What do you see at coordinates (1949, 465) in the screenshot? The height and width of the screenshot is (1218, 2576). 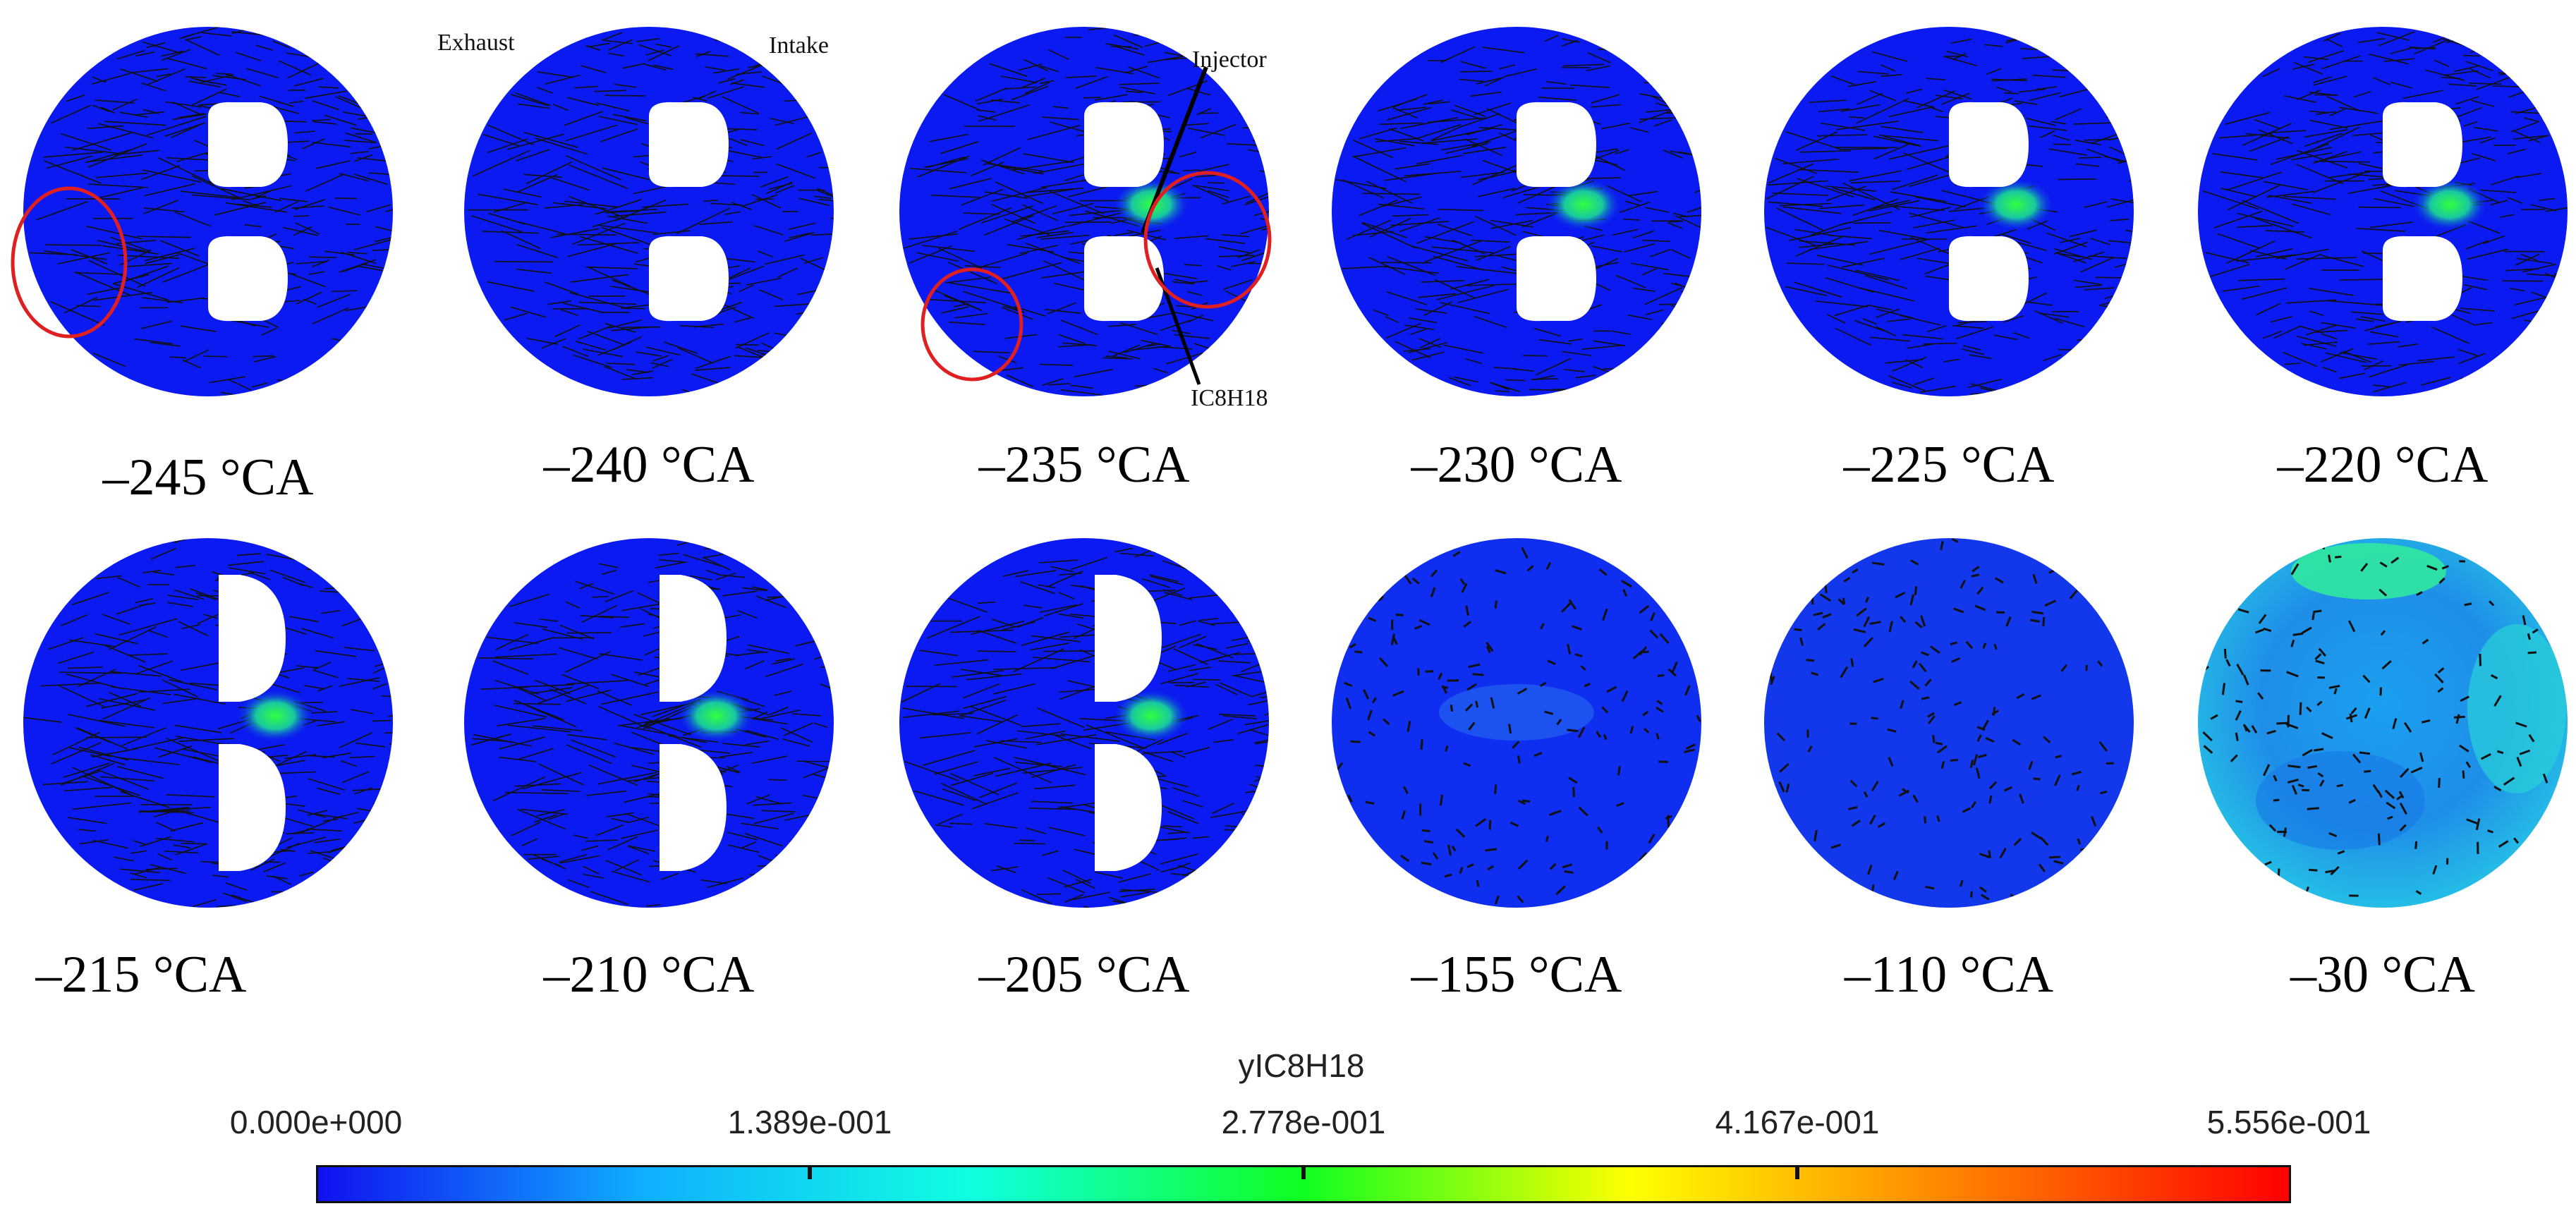 I see `crank-angle-label: –225 °CA` at bounding box center [1949, 465].